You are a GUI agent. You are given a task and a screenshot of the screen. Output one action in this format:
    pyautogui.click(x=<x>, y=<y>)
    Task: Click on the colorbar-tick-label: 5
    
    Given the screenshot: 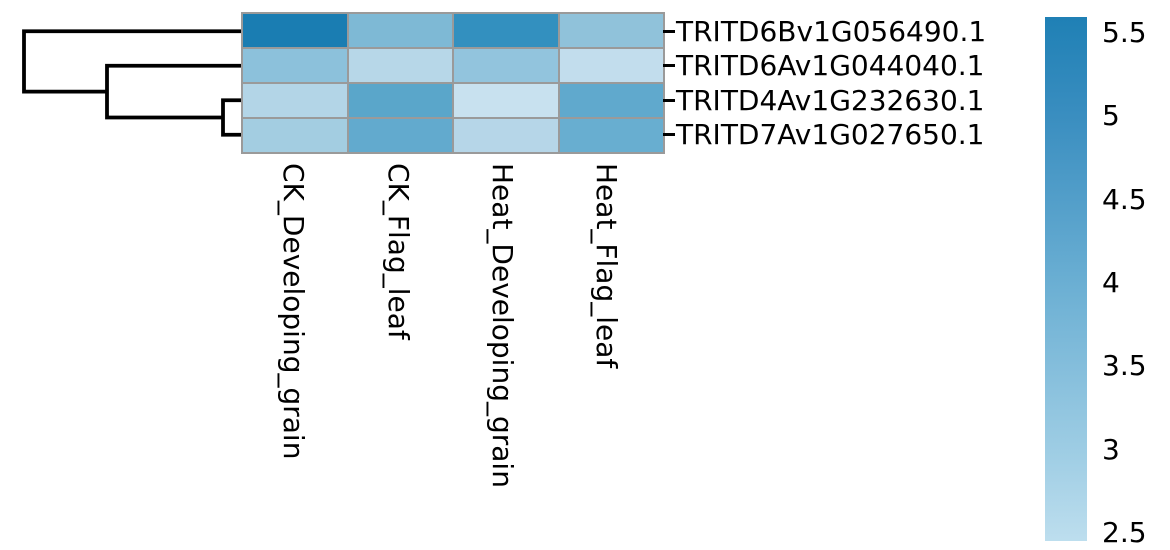 What is the action you would take?
    pyautogui.click(x=1111, y=115)
    